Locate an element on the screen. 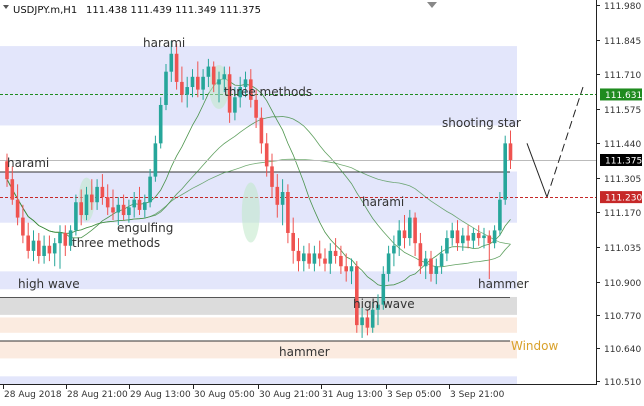  x-tick-label-1: 28 Aug 21:00 is located at coordinates (97, 395).